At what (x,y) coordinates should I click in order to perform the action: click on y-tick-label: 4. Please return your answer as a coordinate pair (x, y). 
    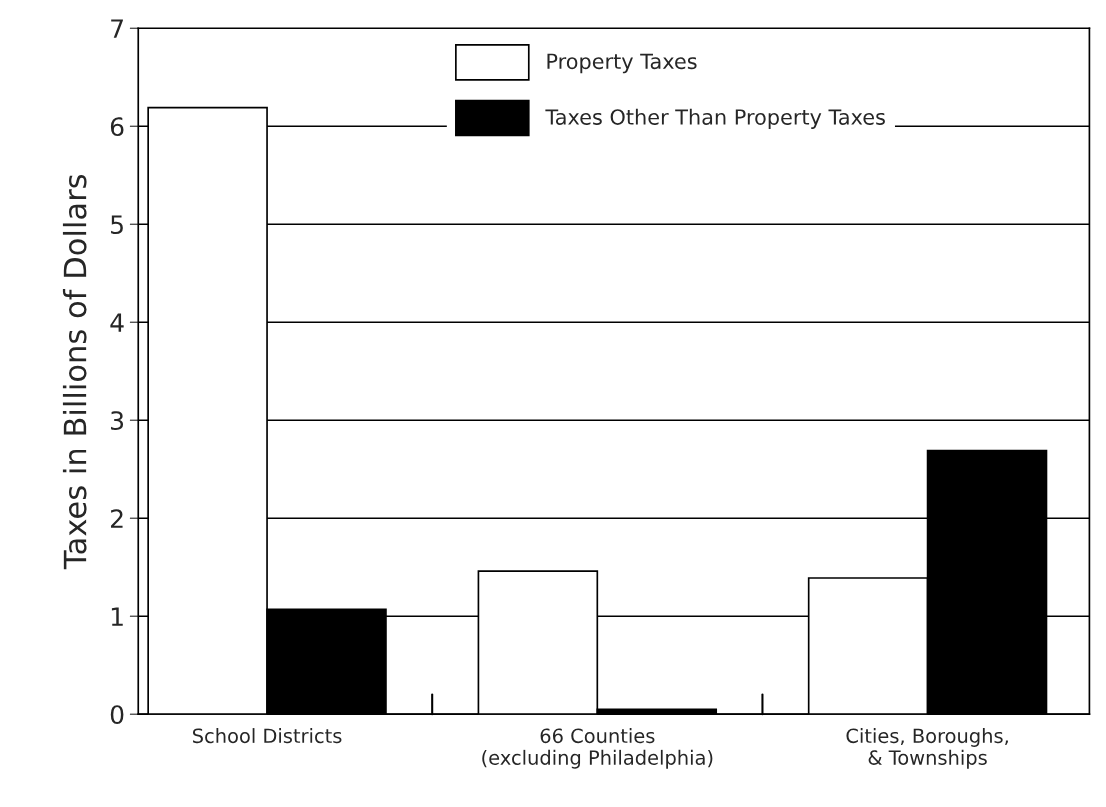
    Looking at the image, I should click on (117, 322).